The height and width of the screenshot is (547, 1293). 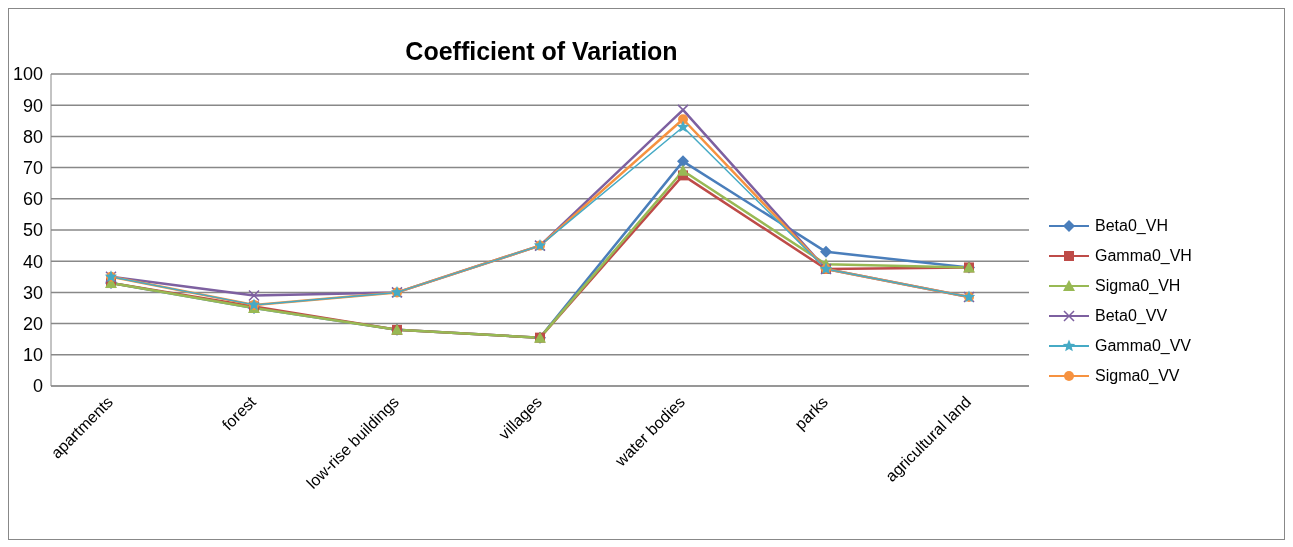 I want to click on legend-label: Beta0_VV, so click(x=1131, y=316).